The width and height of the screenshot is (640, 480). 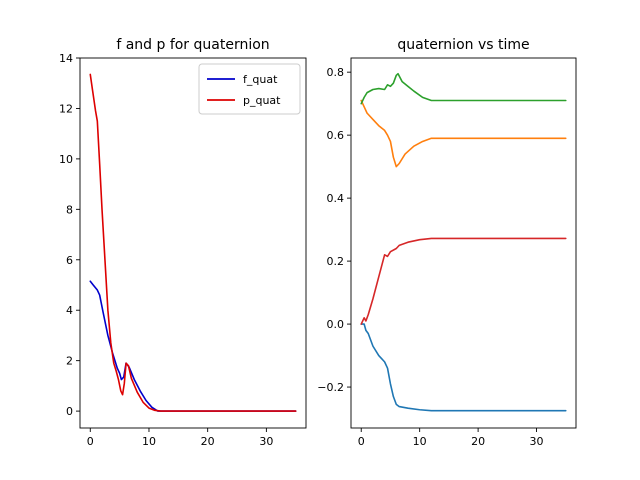 What do you see at coordinates (336, 135) in the screenshot?
I see `y-tick-label: 0.6` at bounding box center [336, 135].